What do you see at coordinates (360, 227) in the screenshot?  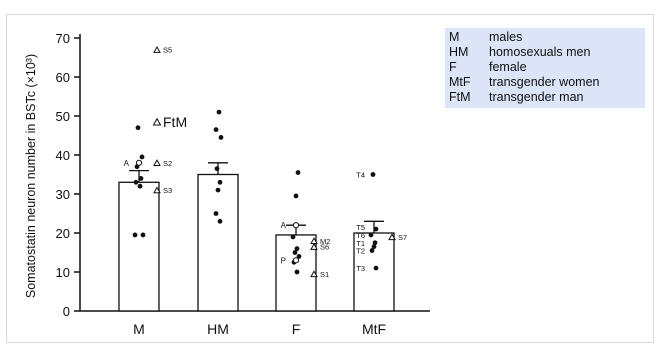 I see `point-label: T5` at bounding box center [360, 227].